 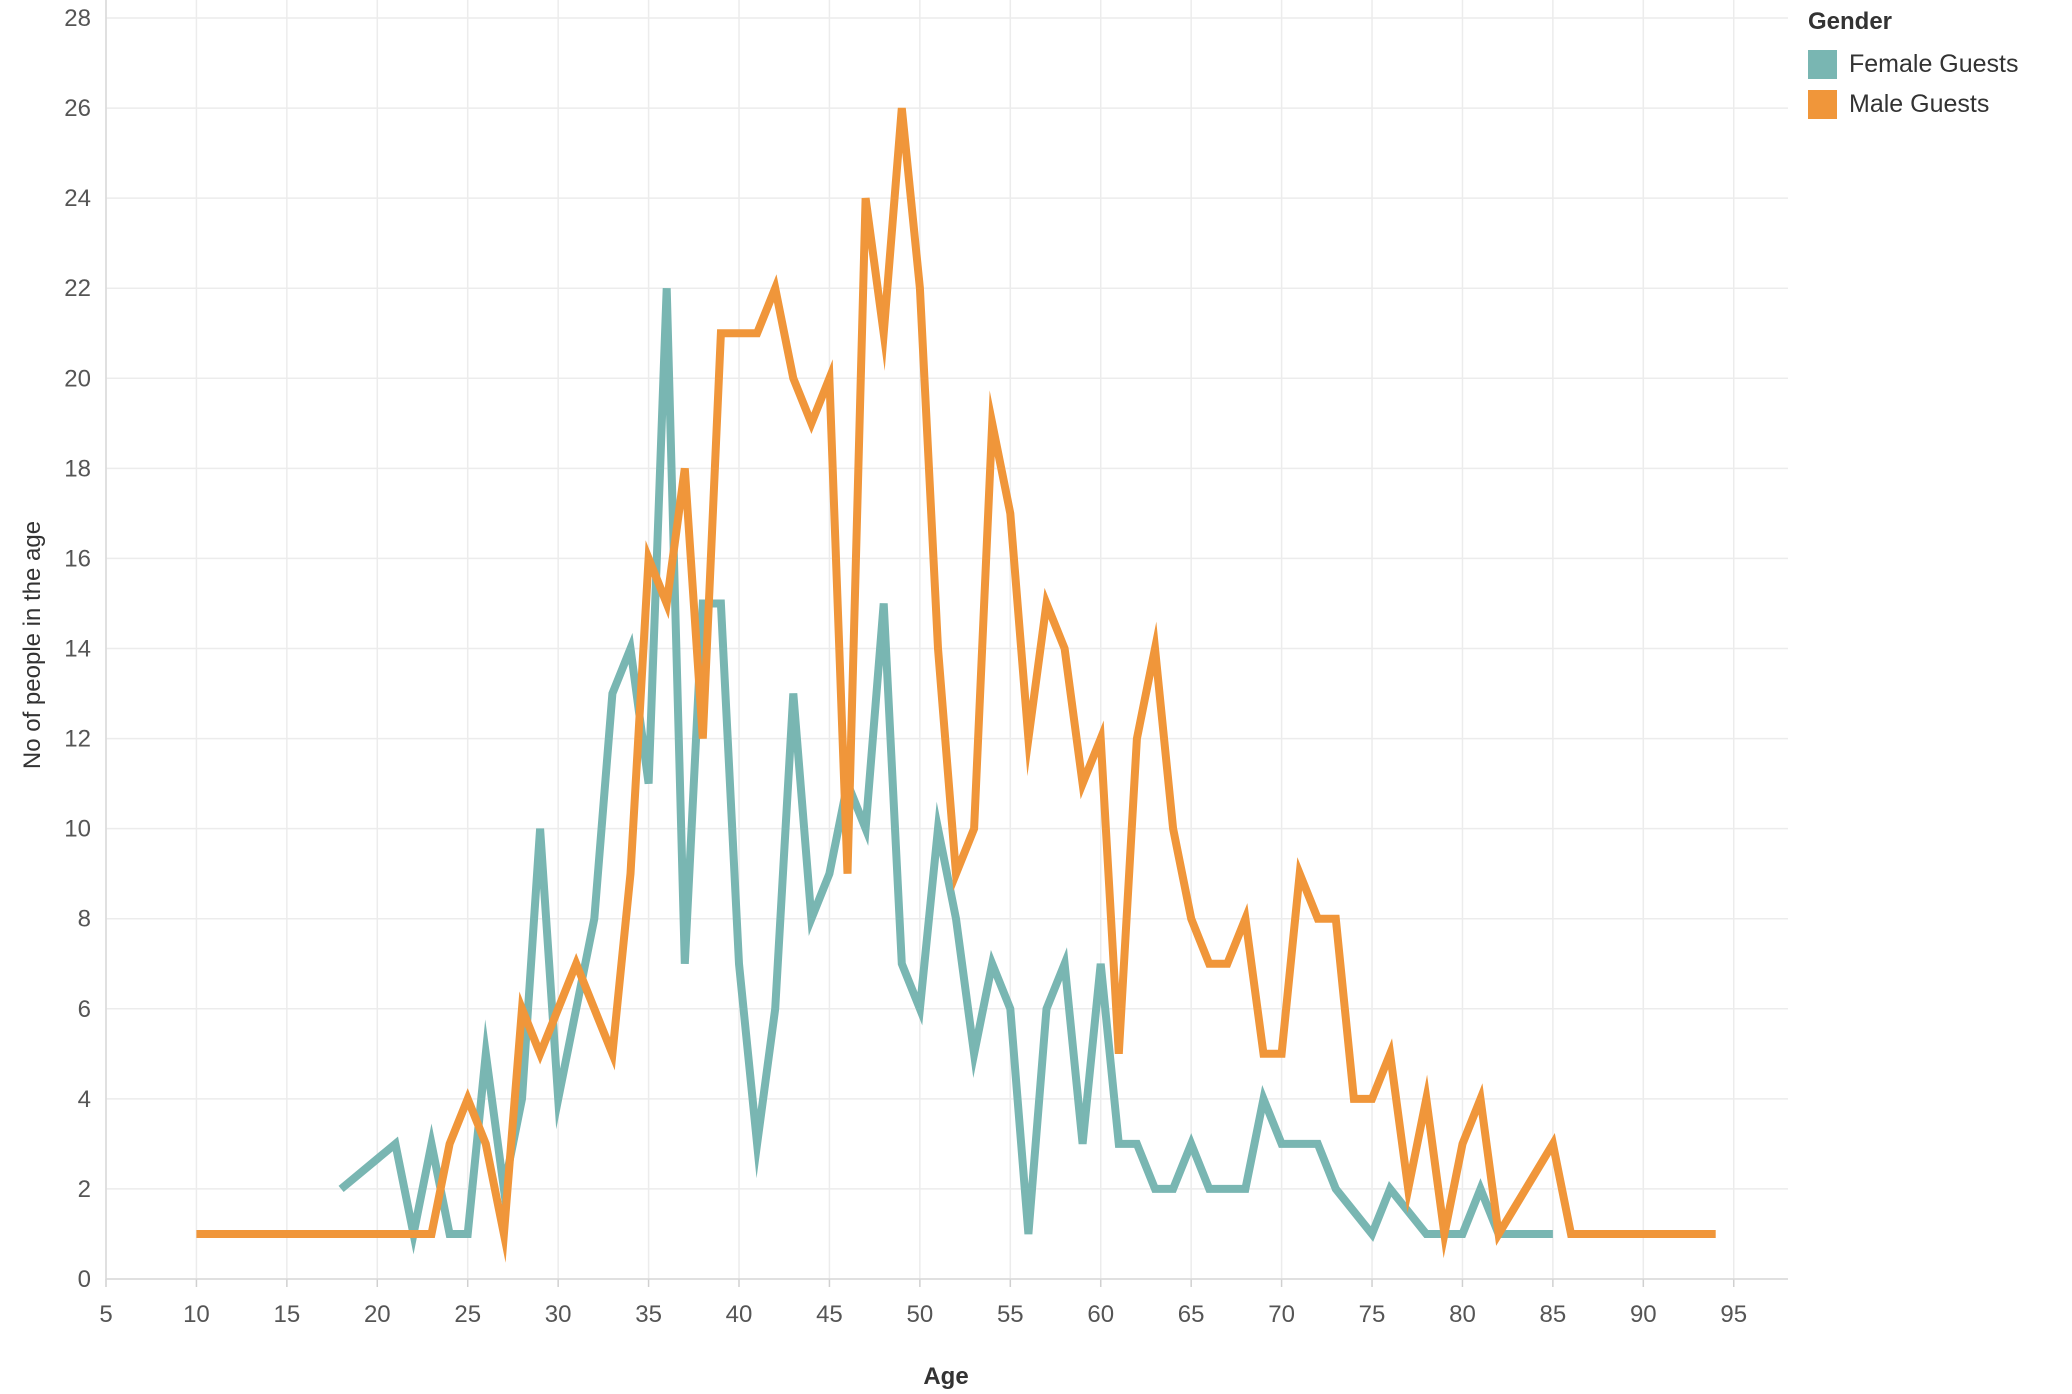 What do you see at coordinates (467, 1314) in the screenshot?
I see `x-tick-label: 25` at bounding box center [467, 1314].